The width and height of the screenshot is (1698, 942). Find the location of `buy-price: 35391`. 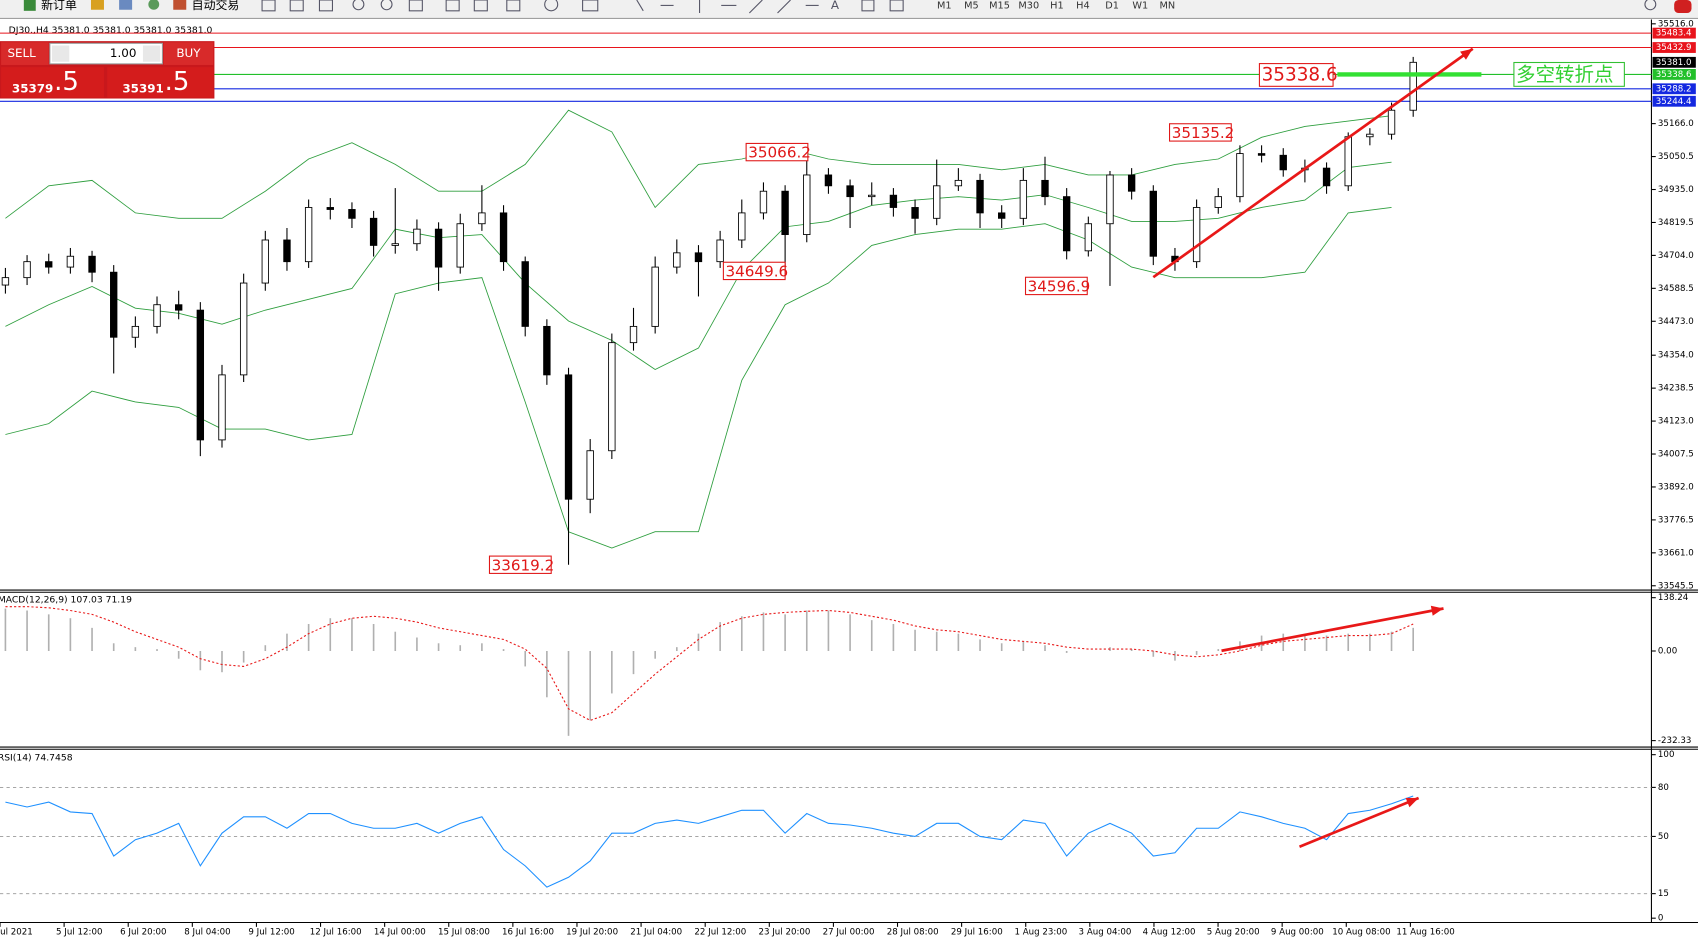

buy-price: 35391 is located at coordinates (142, 88).